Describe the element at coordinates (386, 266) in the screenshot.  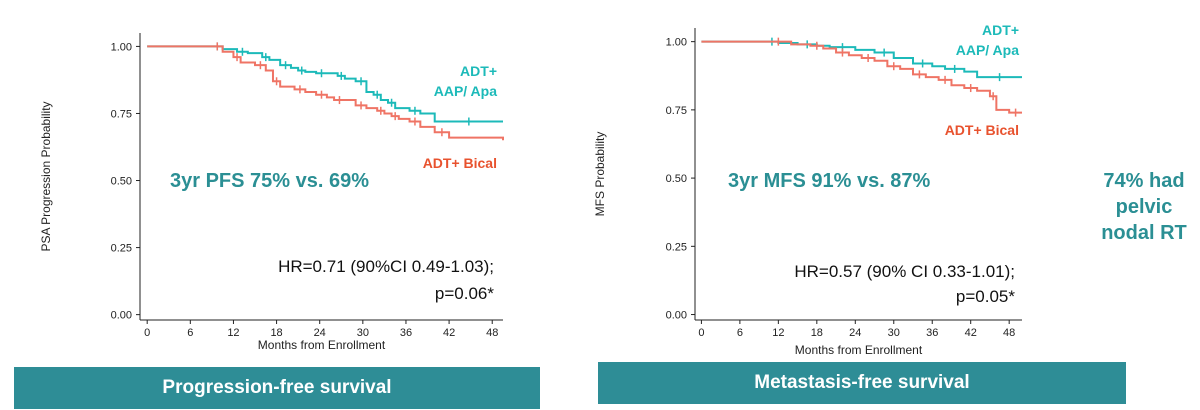
I see `hazard-ratio-text: HR=0.71 (90%CI 0.49-1.03);` at that location.